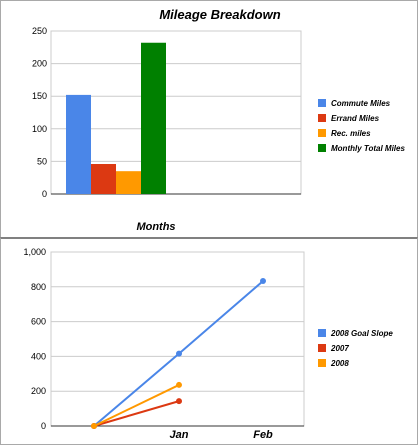 The width and height of the screenshot is (420, 447). What do you see at coordinates (339, 363) in the screenshot?
I see `legend-label: 2008` at bounding box center [339, 363].